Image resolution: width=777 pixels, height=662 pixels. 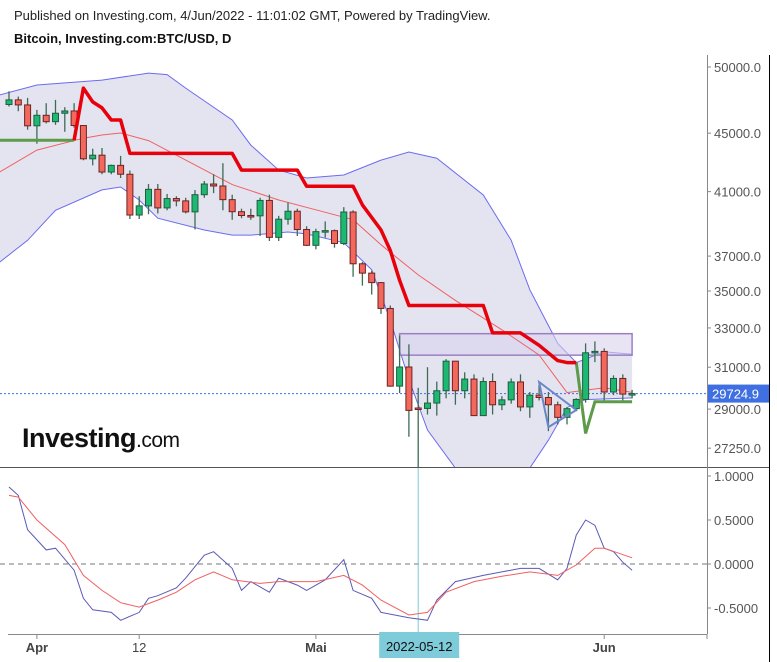 I want to click on y-tick-label: 37000.0, so click(x=737, y=256).